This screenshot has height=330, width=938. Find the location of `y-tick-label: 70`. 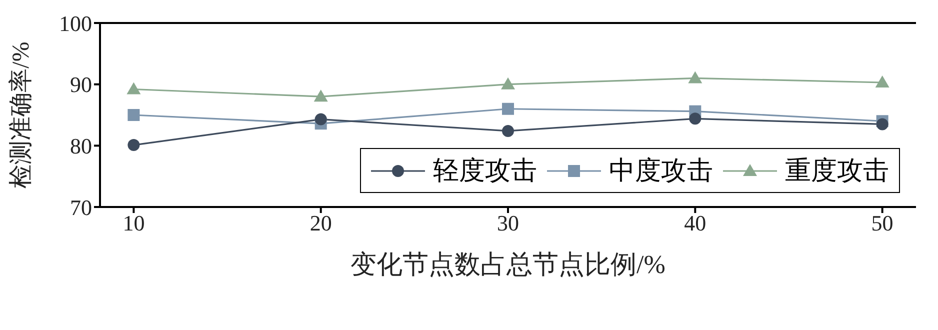

y-tick-label: 70 is located at coordinates (81, 207).